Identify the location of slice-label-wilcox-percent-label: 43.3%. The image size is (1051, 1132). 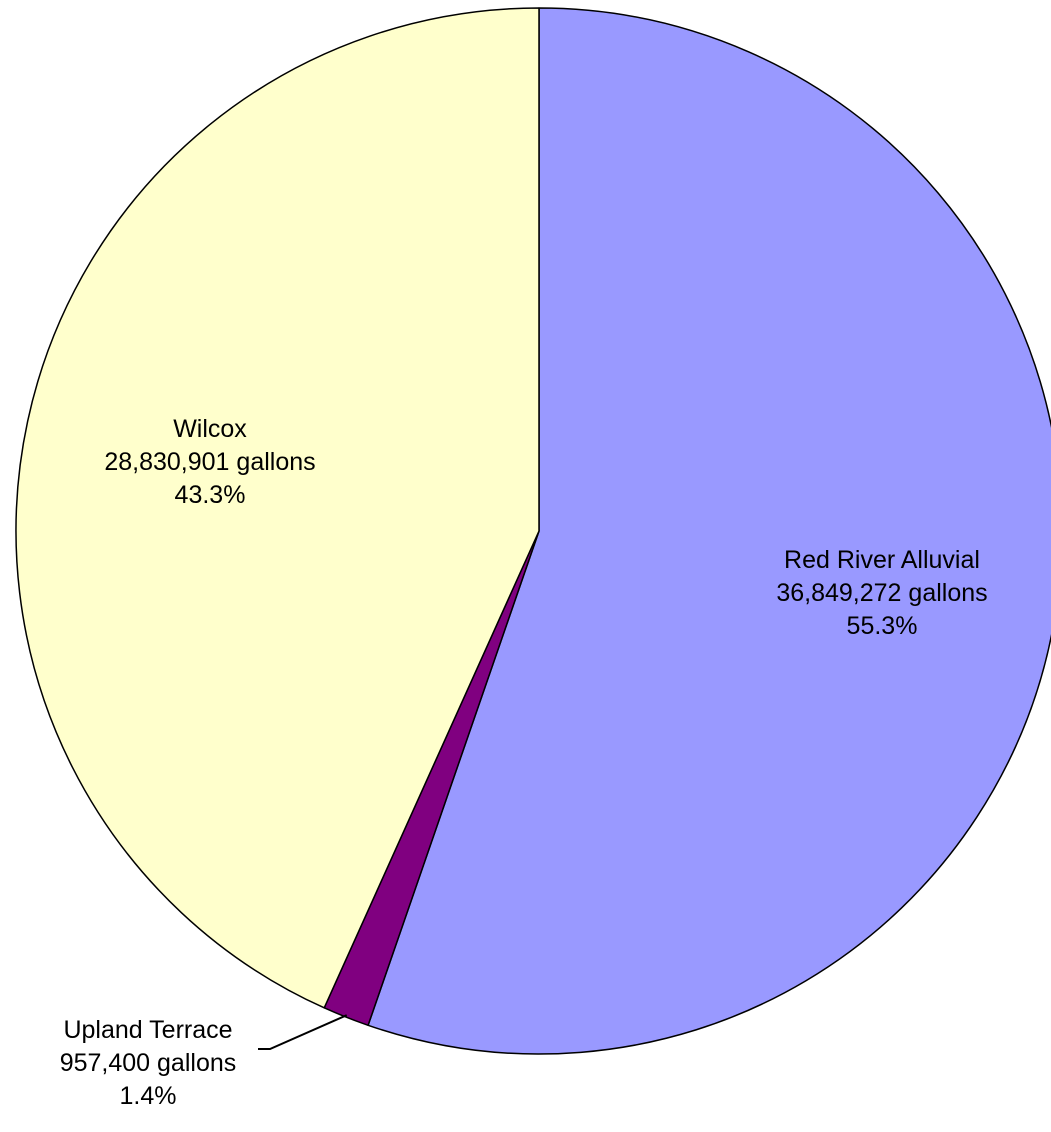
(210, 495).